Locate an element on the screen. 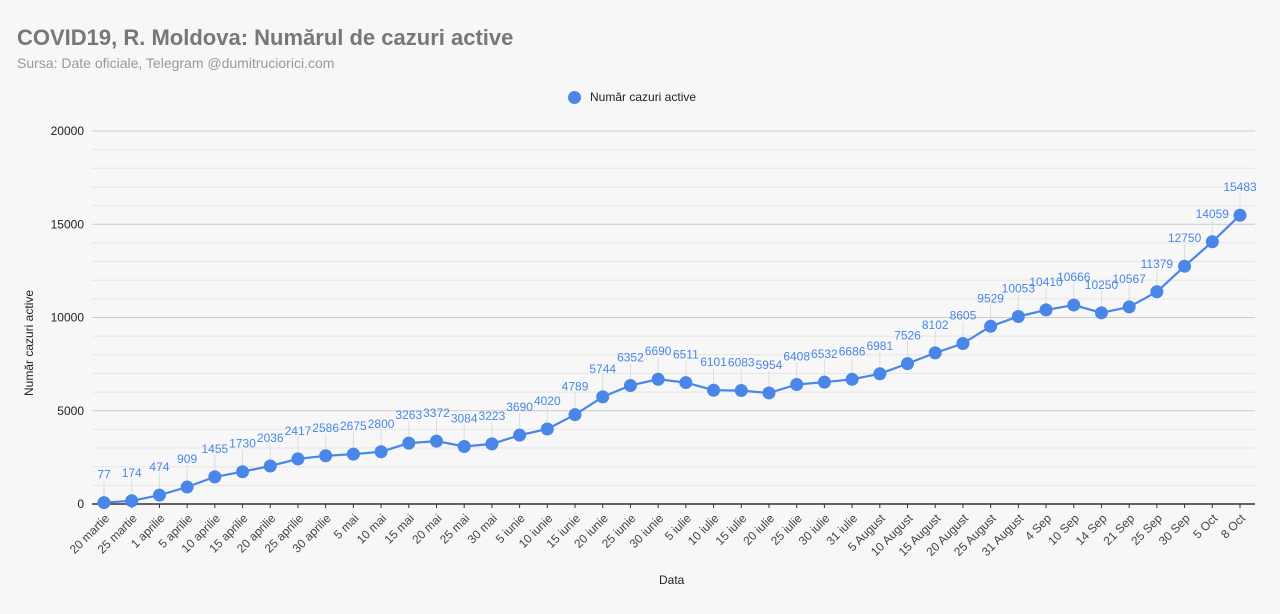 The width and height of the screenshot is (1280, 614). data-label: 909 is located at coordinates (187, 459).